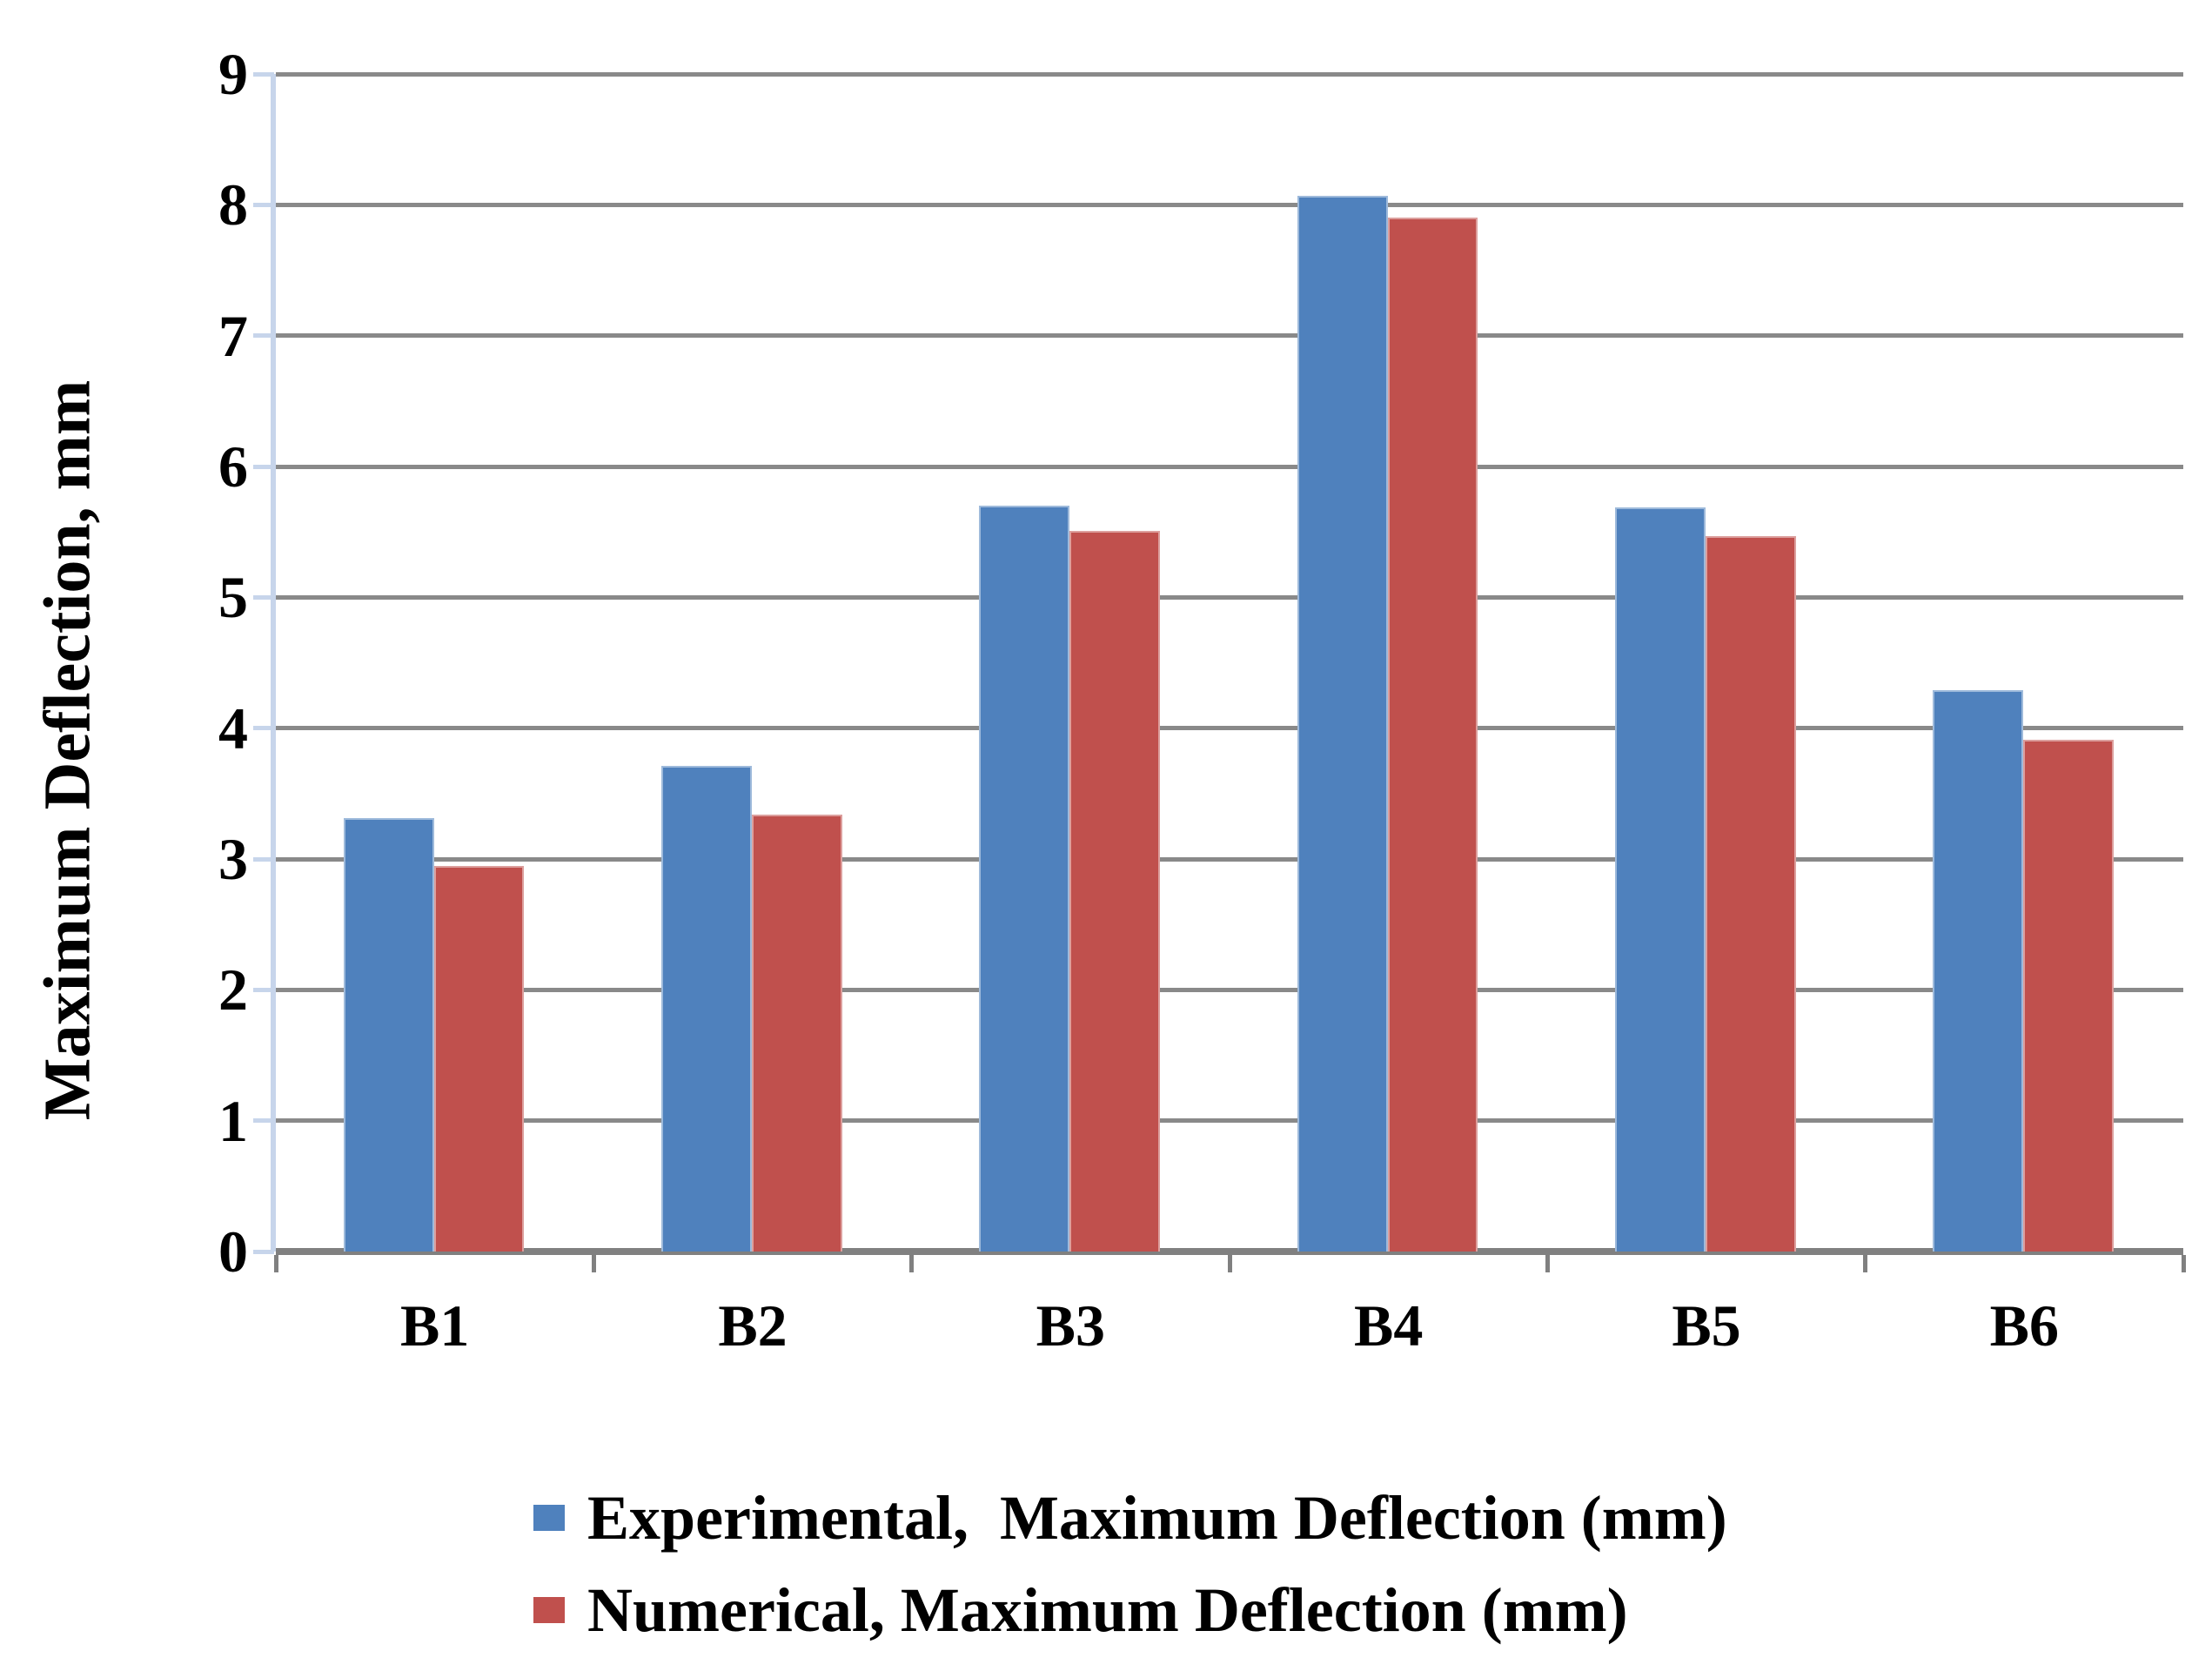 The height and width of the screenshot is (1671, 2212). What do you see at coordinates (549, 1518) in the screenshot?
I see `legend-swatch-experimental` at bounding box center [549, 1518].